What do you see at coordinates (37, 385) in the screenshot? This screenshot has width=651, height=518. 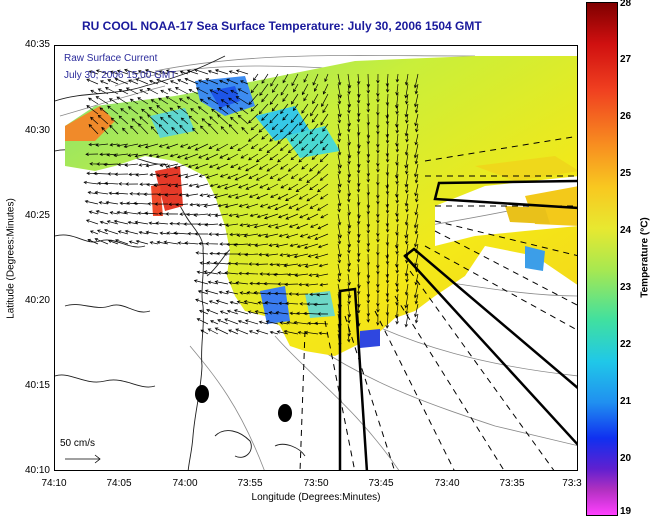 I see `y-tick-label: 40:15` at bounding box center [37, 385].